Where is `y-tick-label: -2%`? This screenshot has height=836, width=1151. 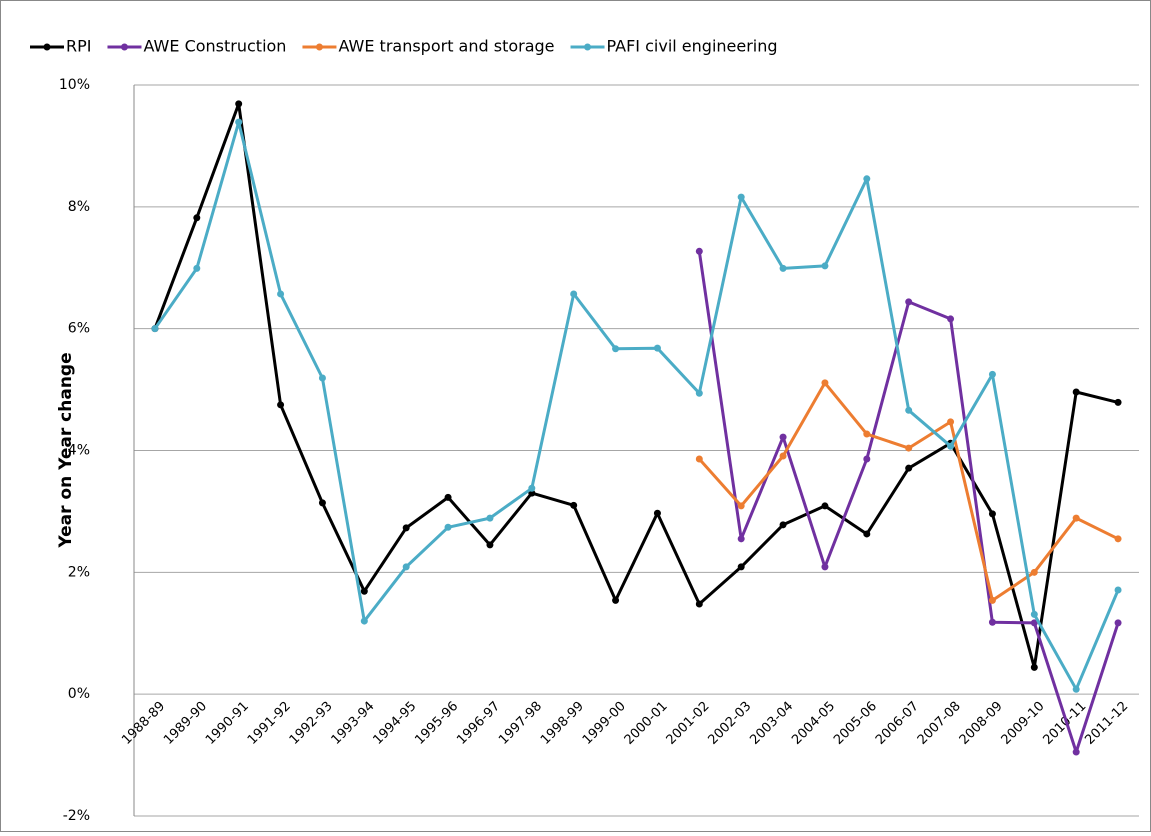 y-tick-label: -2% is located at coordinates (76, 816).